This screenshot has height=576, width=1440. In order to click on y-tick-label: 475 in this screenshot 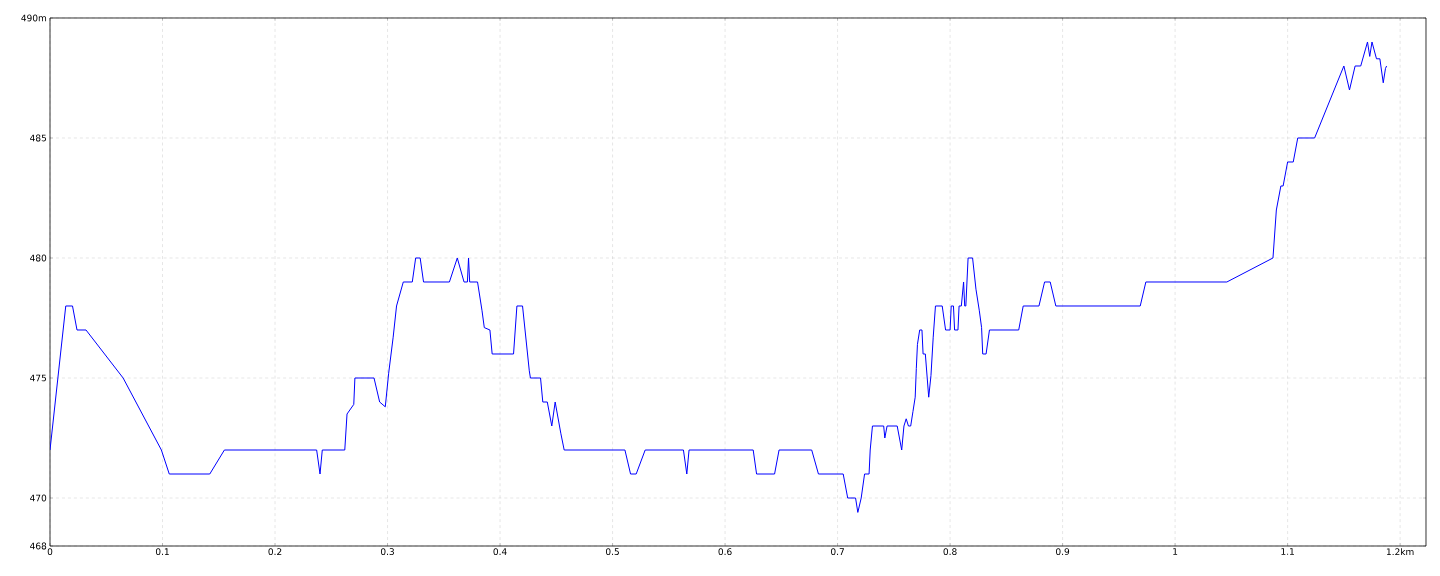, I will do `click(38, 378)`.